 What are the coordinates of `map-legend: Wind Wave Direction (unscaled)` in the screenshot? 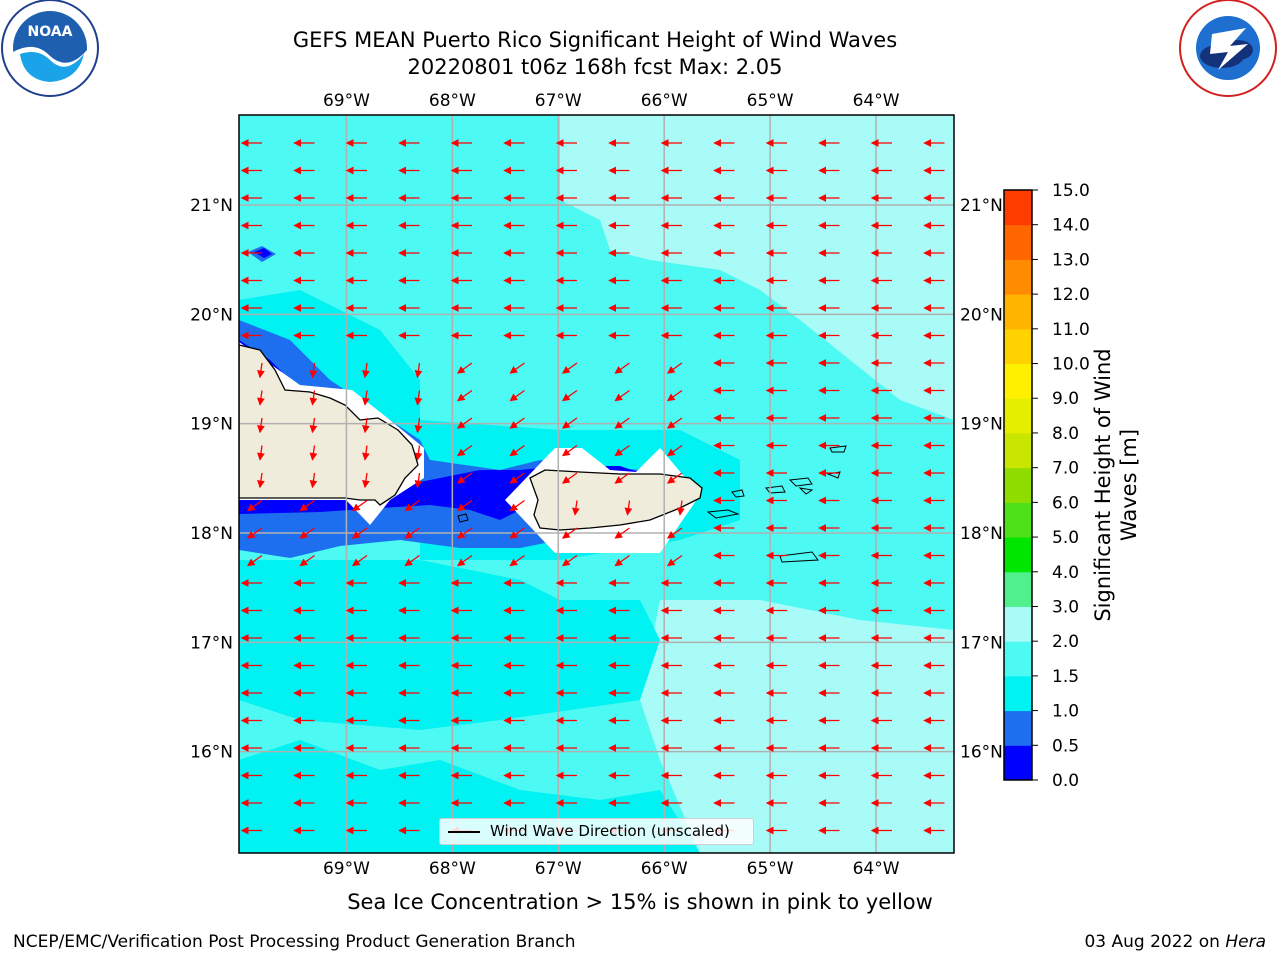 It's located at (596, 831).